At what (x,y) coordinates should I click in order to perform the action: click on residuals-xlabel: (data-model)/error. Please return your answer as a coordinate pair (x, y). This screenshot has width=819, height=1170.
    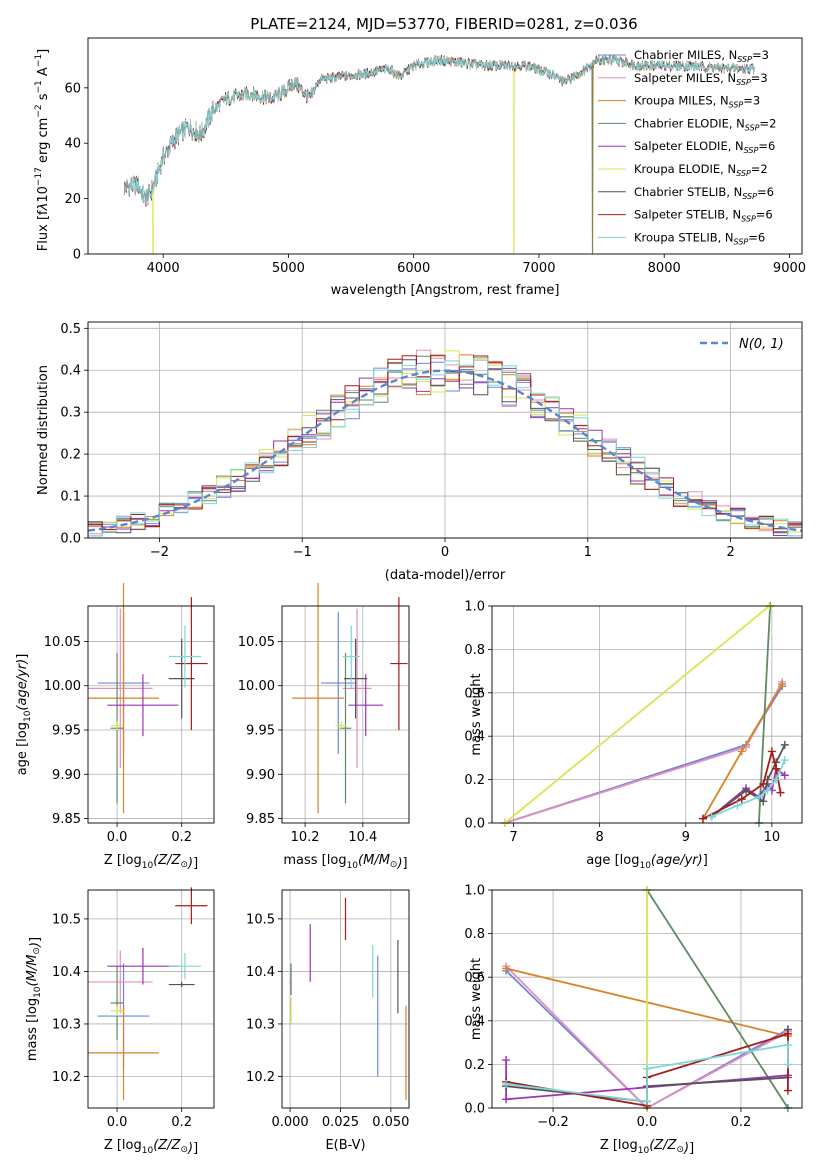
    Looking at the image, I should click on (445, 575).